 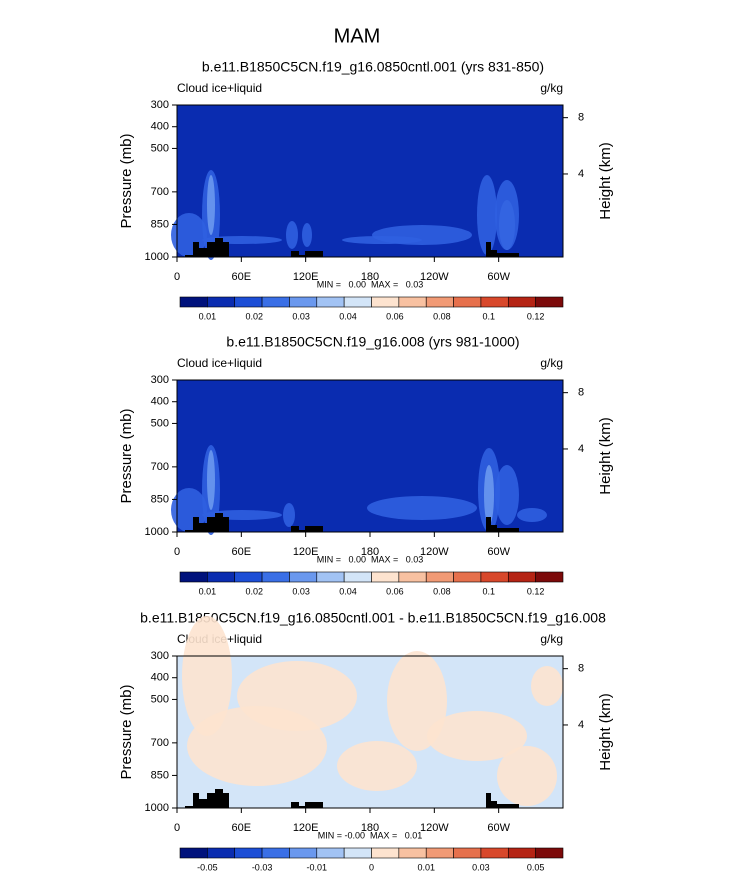 What do you see at coordinates (317, 867) in the screenshot?
I see `colorbar-label: -0.01` at bounding box center [317, 867].